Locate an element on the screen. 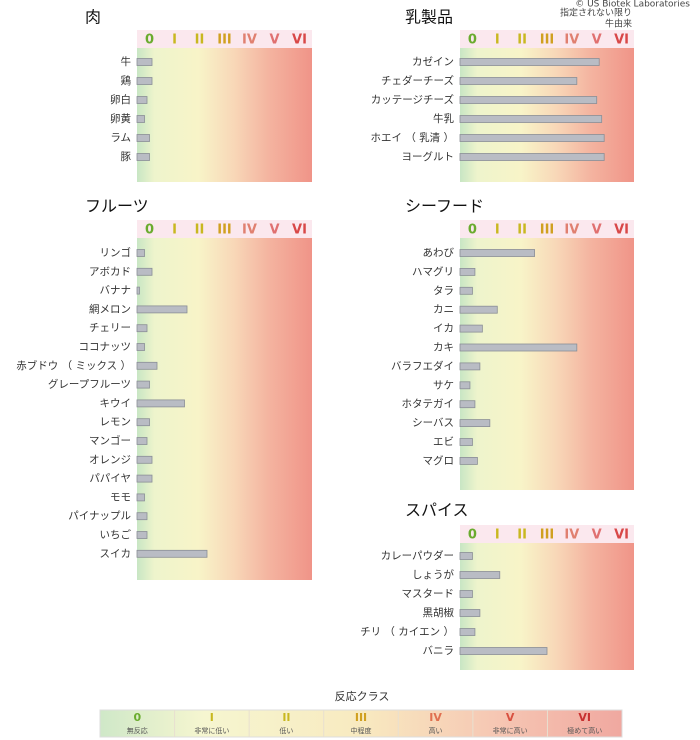 This screenshot has height=740, width=700. category-label: あわび is located at coordinates (439, 253).